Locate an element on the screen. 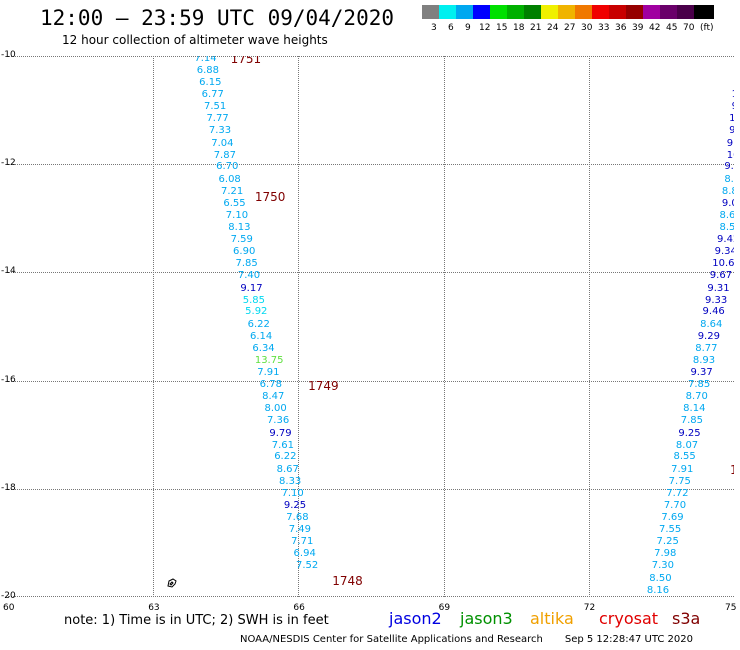 The width and height of the screenshot is (740, 650). y-tick-label: -14 is located at coordinates (8, 271).